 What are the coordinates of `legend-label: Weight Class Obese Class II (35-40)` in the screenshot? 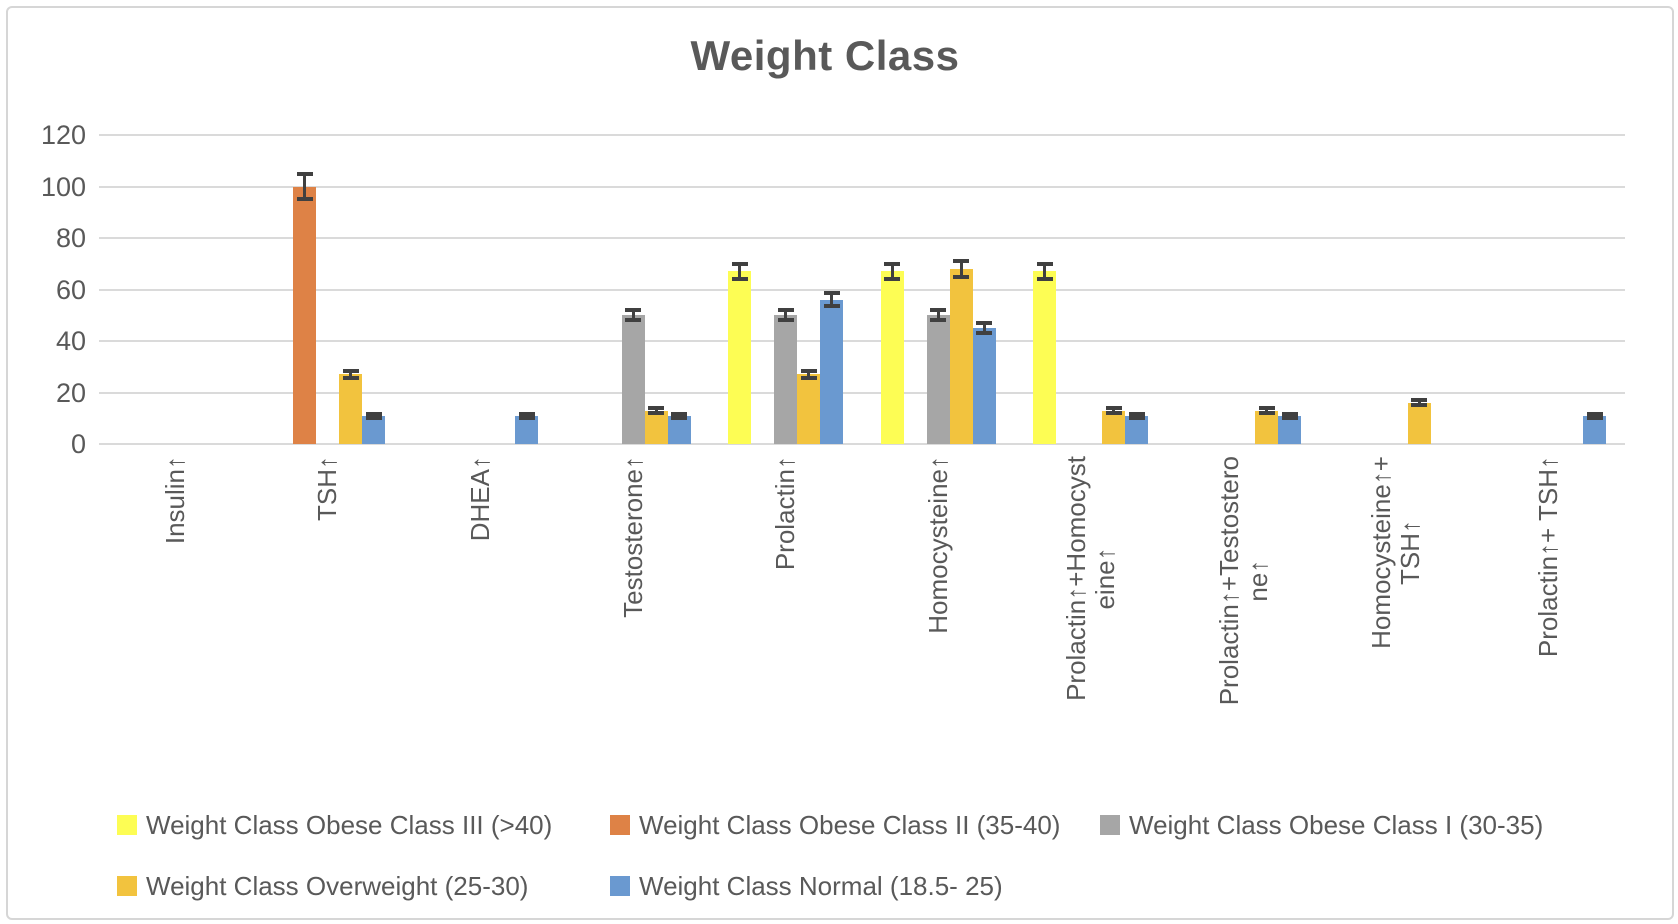 It's located at (850, 824).